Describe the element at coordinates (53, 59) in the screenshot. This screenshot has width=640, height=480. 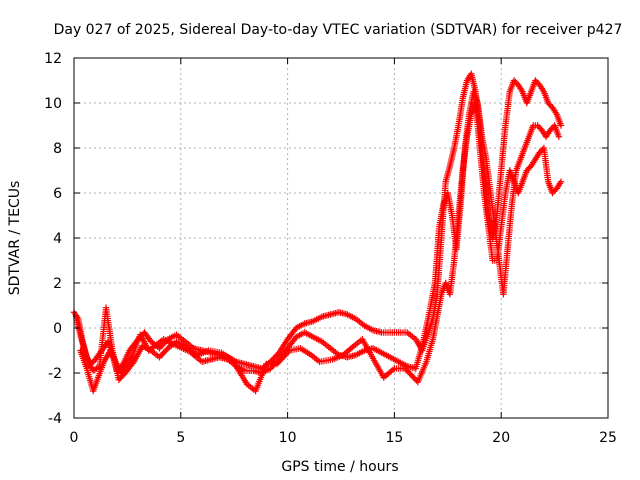
I see `y-tick-label: 12` at that location.